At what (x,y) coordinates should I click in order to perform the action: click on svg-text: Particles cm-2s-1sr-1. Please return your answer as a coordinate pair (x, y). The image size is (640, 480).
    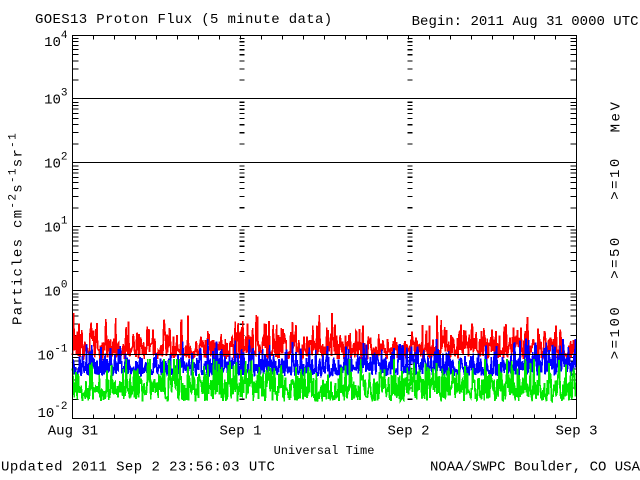
    Looking at the image, I should click on (17, 228).